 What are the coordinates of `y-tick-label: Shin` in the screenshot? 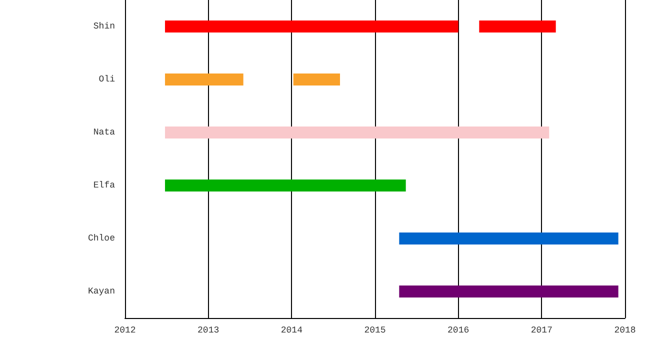 It's located at (104, 27).